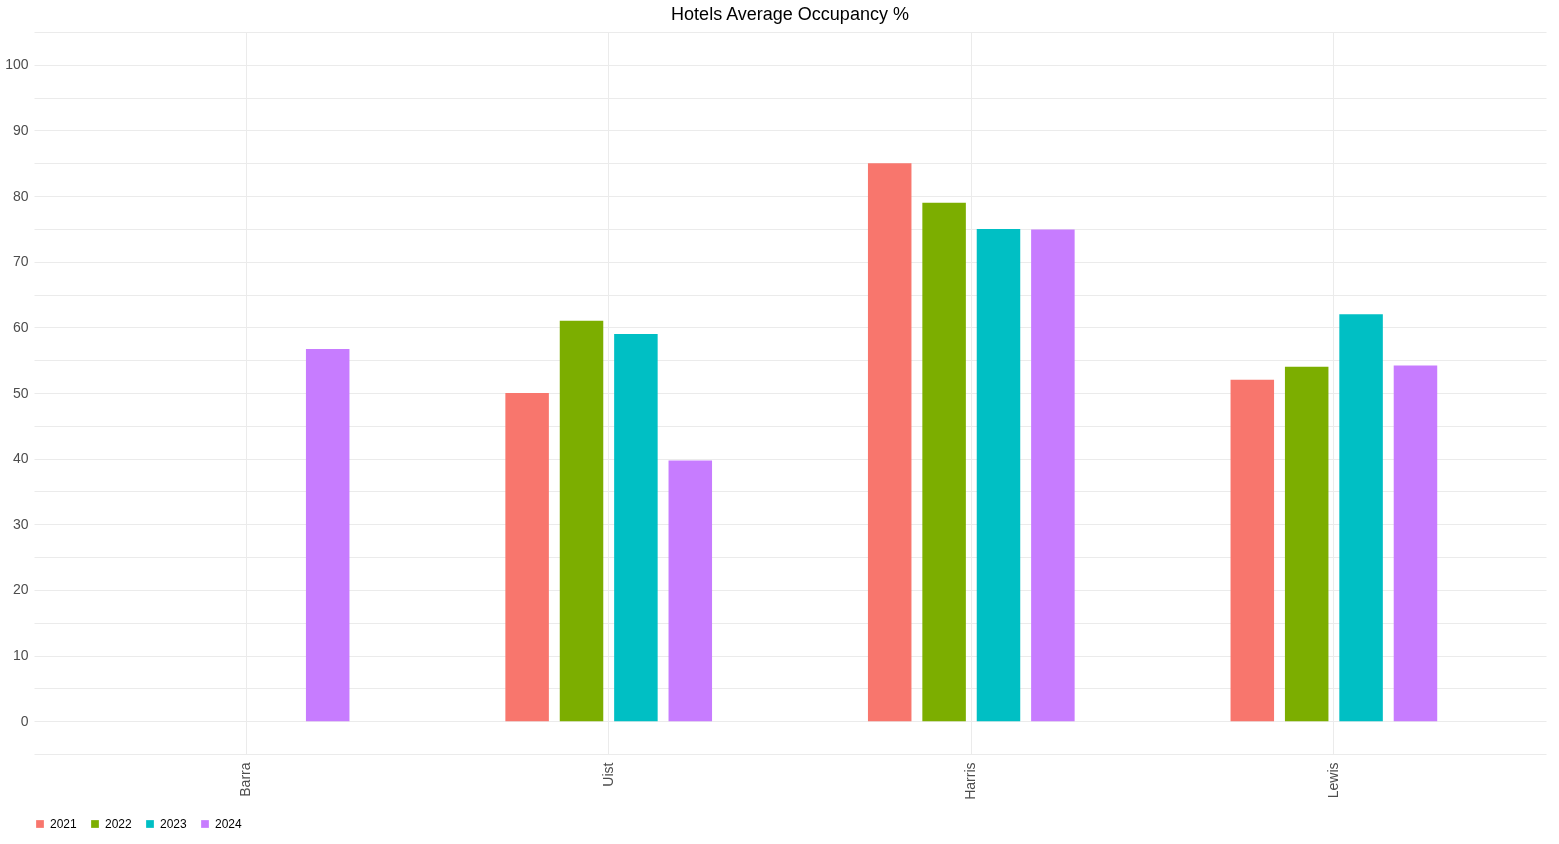 The image size is (1559, 844). I want to click on y-tick-label: 10, so click(20, 655).